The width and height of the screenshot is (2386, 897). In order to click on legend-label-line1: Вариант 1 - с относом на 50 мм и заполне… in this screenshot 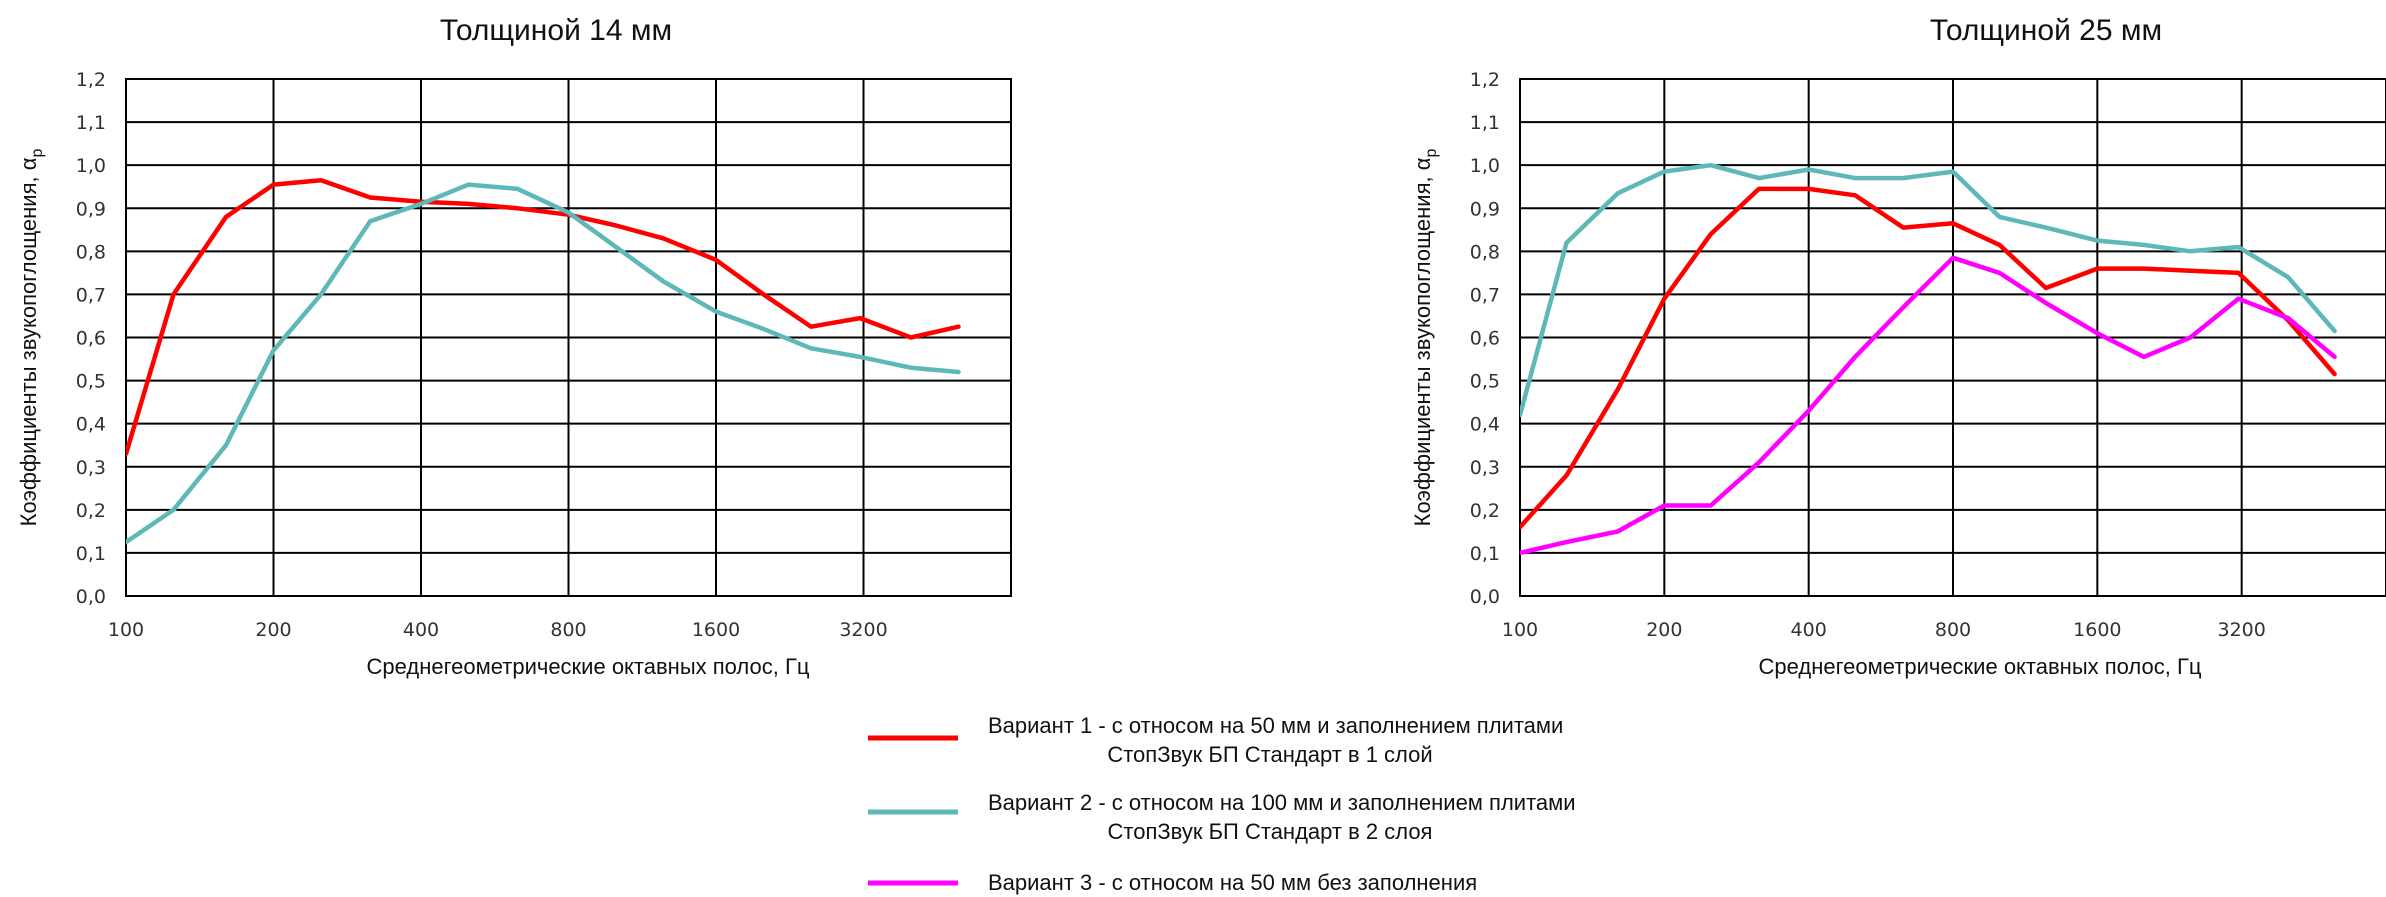, I will do `click(1275, 725)`.